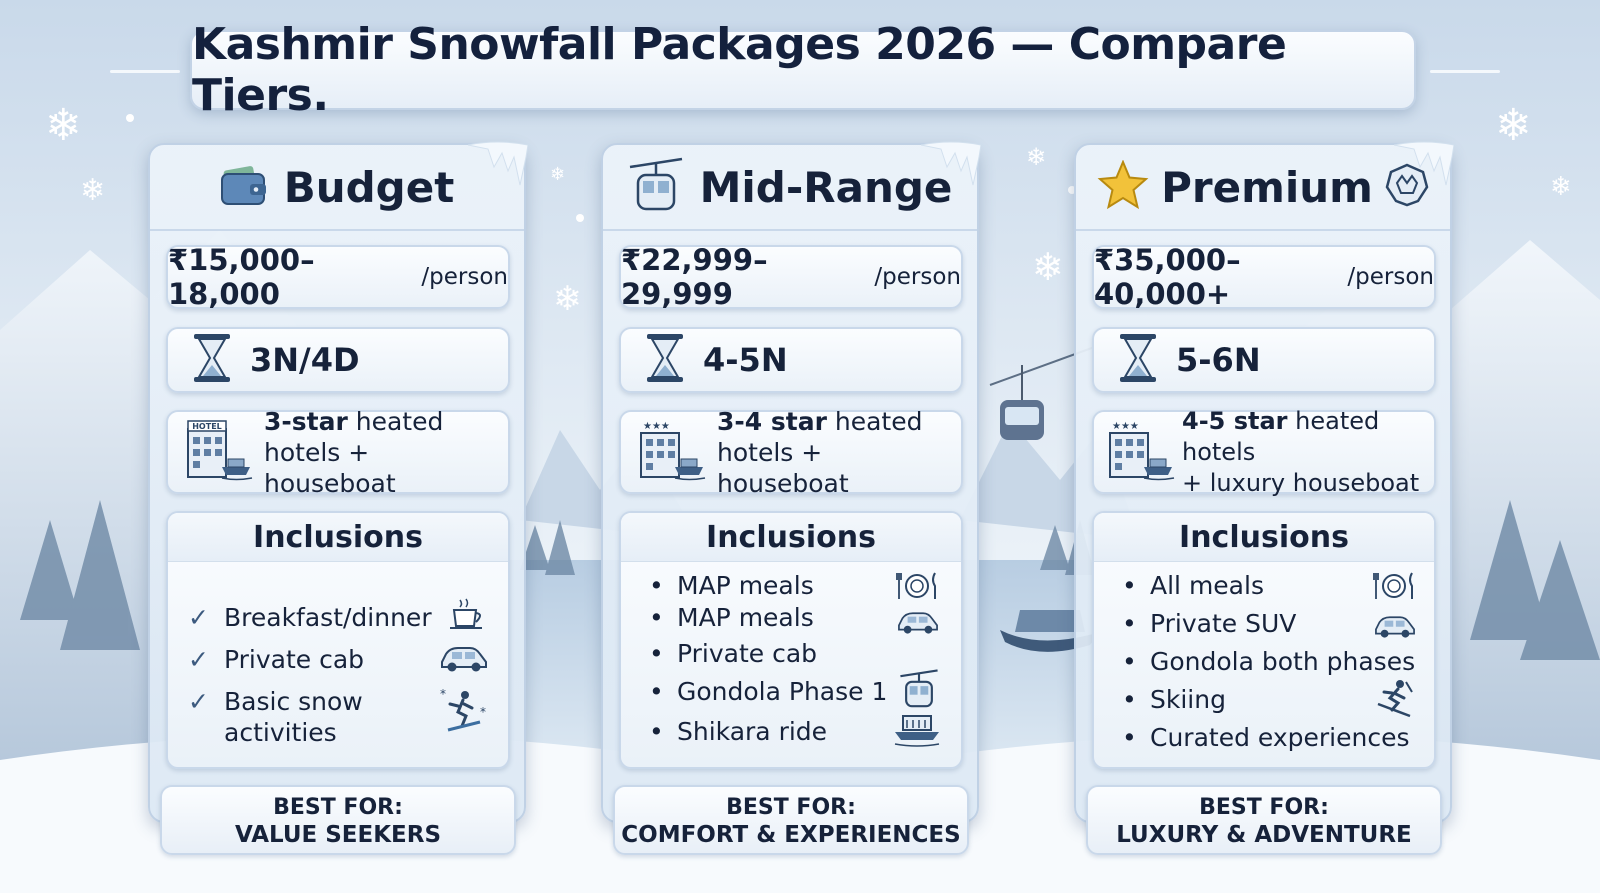 The width and height of the screenshot is (1600, 893). Describe the element at coordinates (790, 188) in the screenshot. I see `tier-header: Mid-Range` at that location.